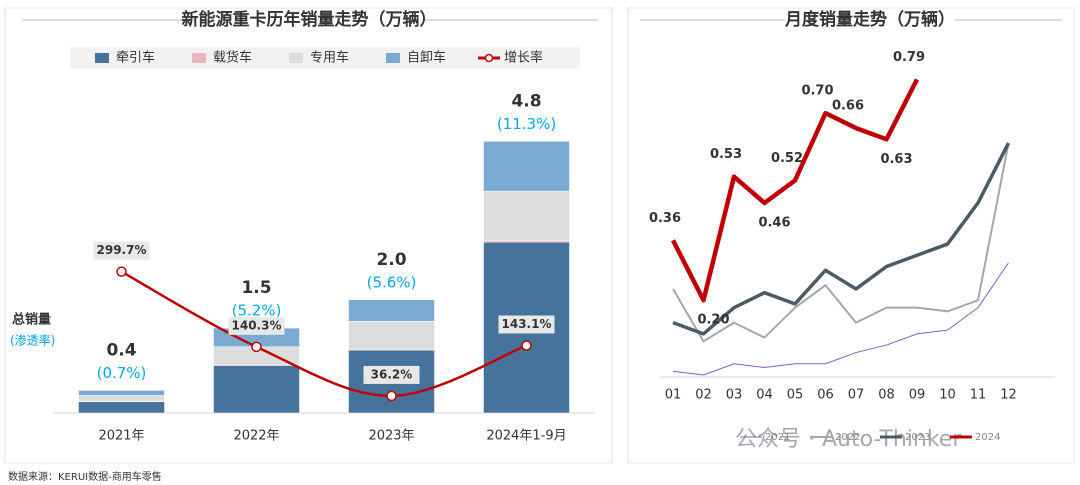 This screenshot has height=485, width=1080. Describe the element at coordinates (896, 159) in the screenshot. I see `data-label: 0.63` at that location.